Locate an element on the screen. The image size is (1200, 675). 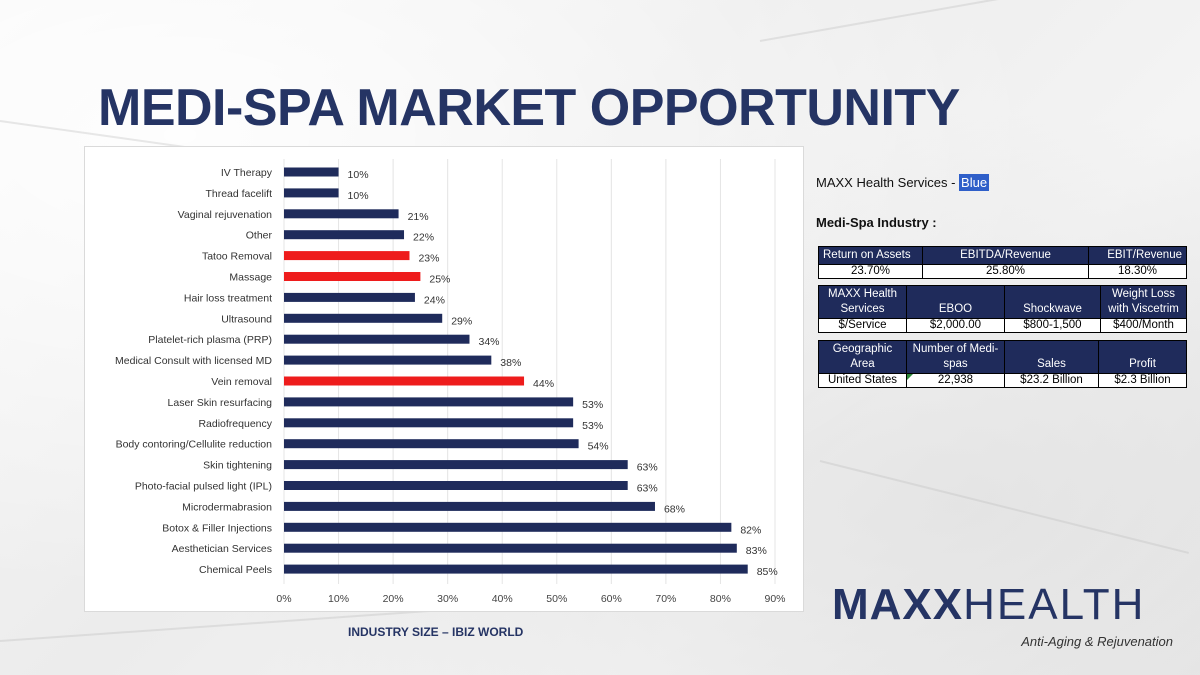
x-tick-label: 70% is located at coordinates (665, 599).